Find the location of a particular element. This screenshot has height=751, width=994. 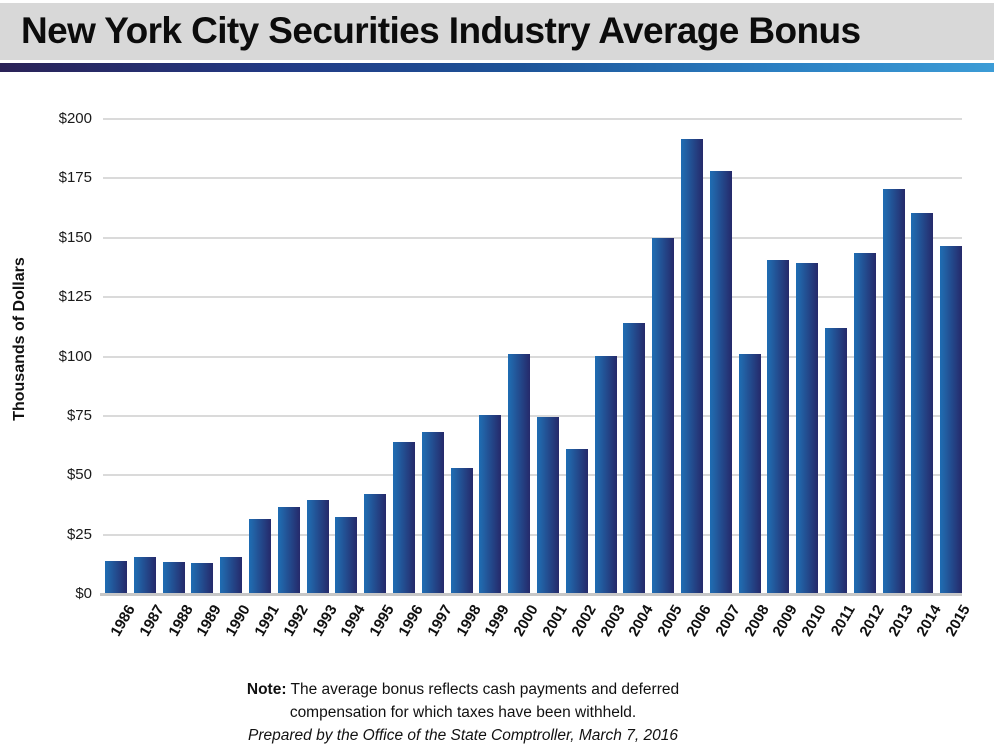

y-tick-label: $200 is located at coordinates (75, 118).